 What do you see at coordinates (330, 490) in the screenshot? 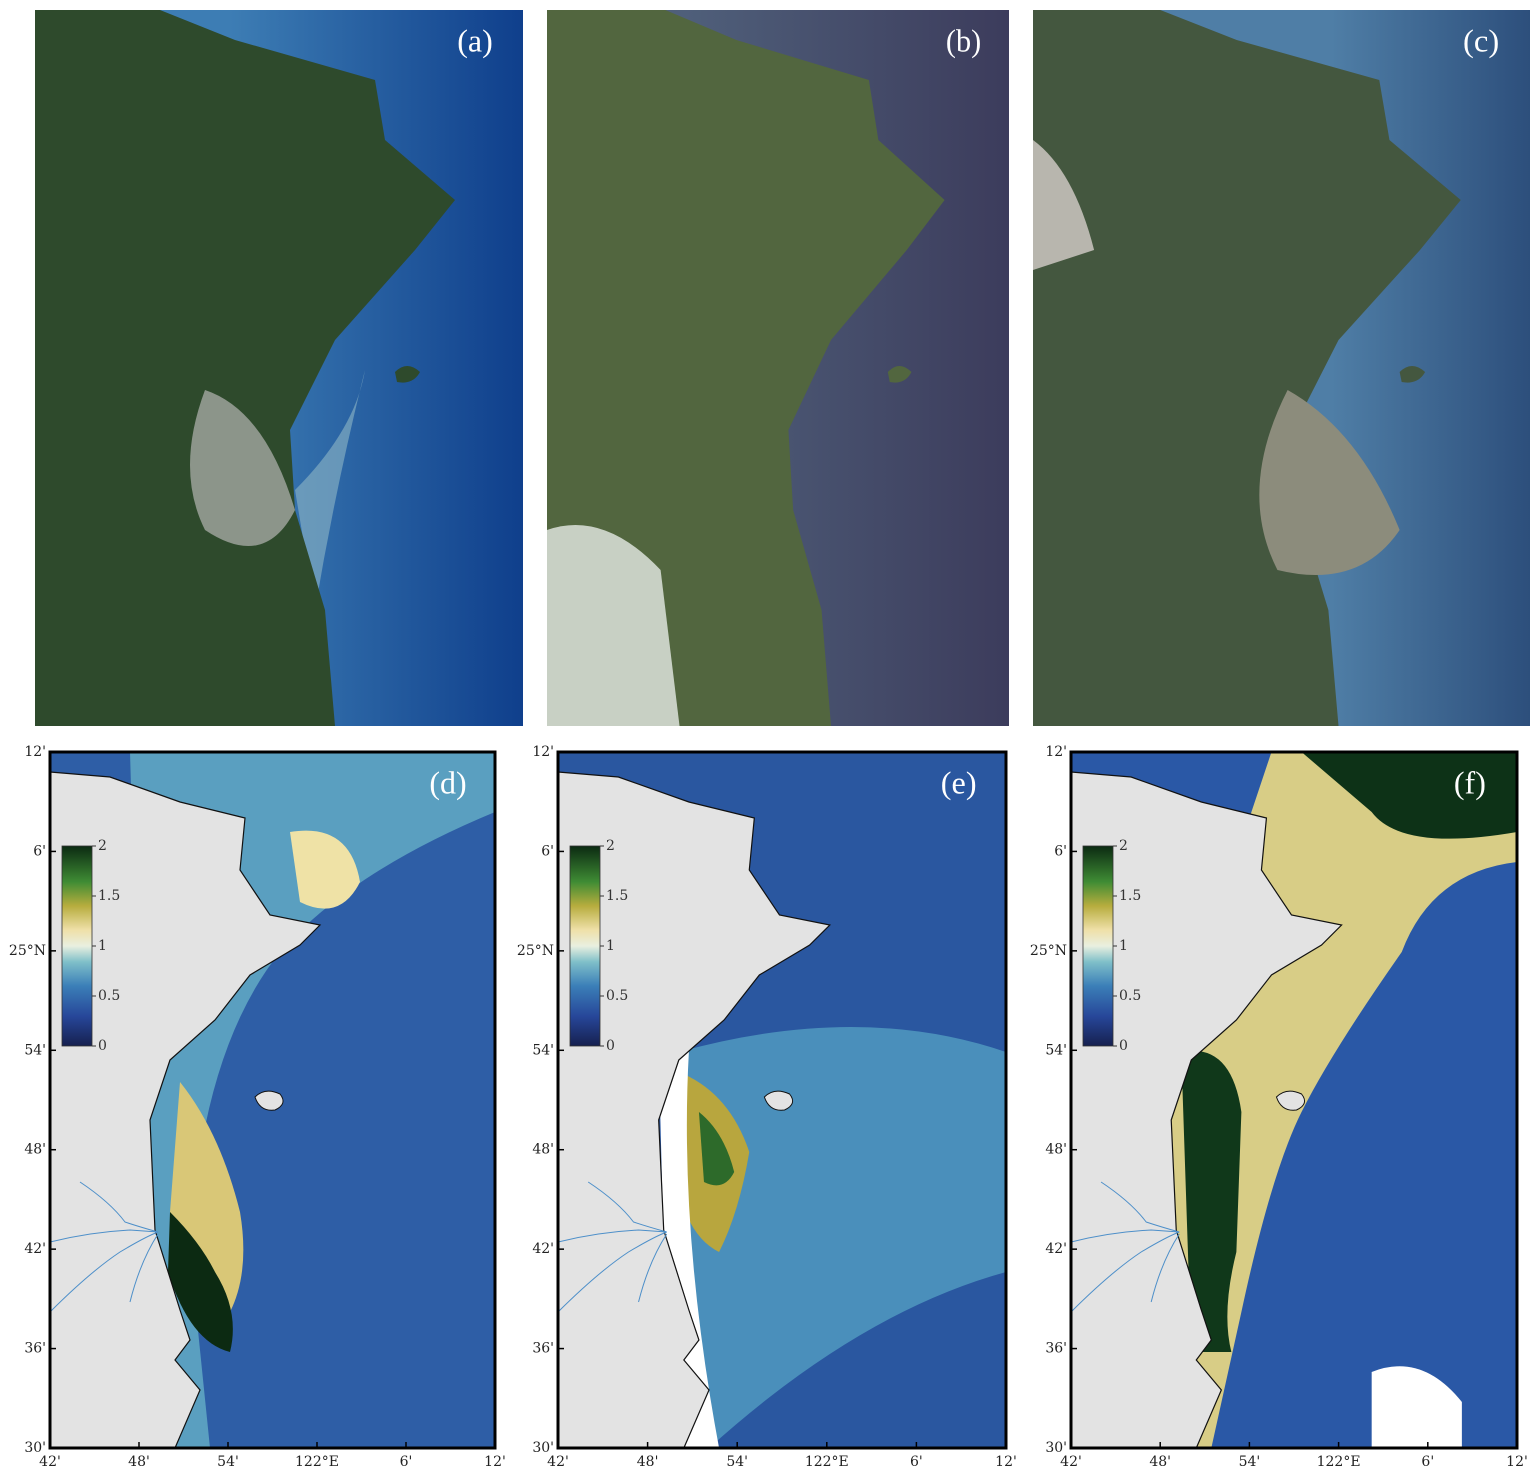
I see `plume` at bounding box center [330, 490].